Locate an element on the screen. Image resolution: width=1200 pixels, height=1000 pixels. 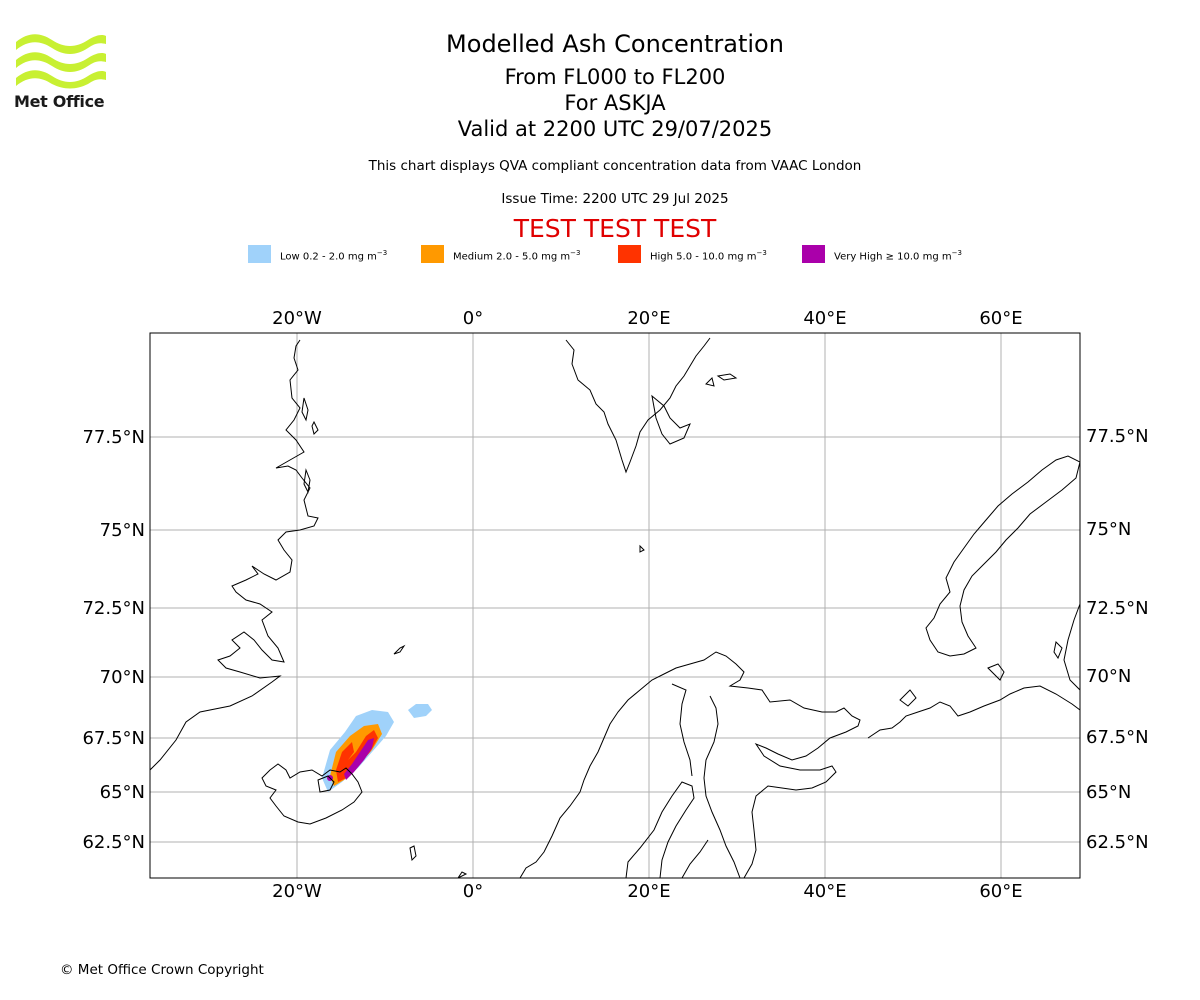
right-lat-label: 62.5°N is located at coordinates (1117, 842).